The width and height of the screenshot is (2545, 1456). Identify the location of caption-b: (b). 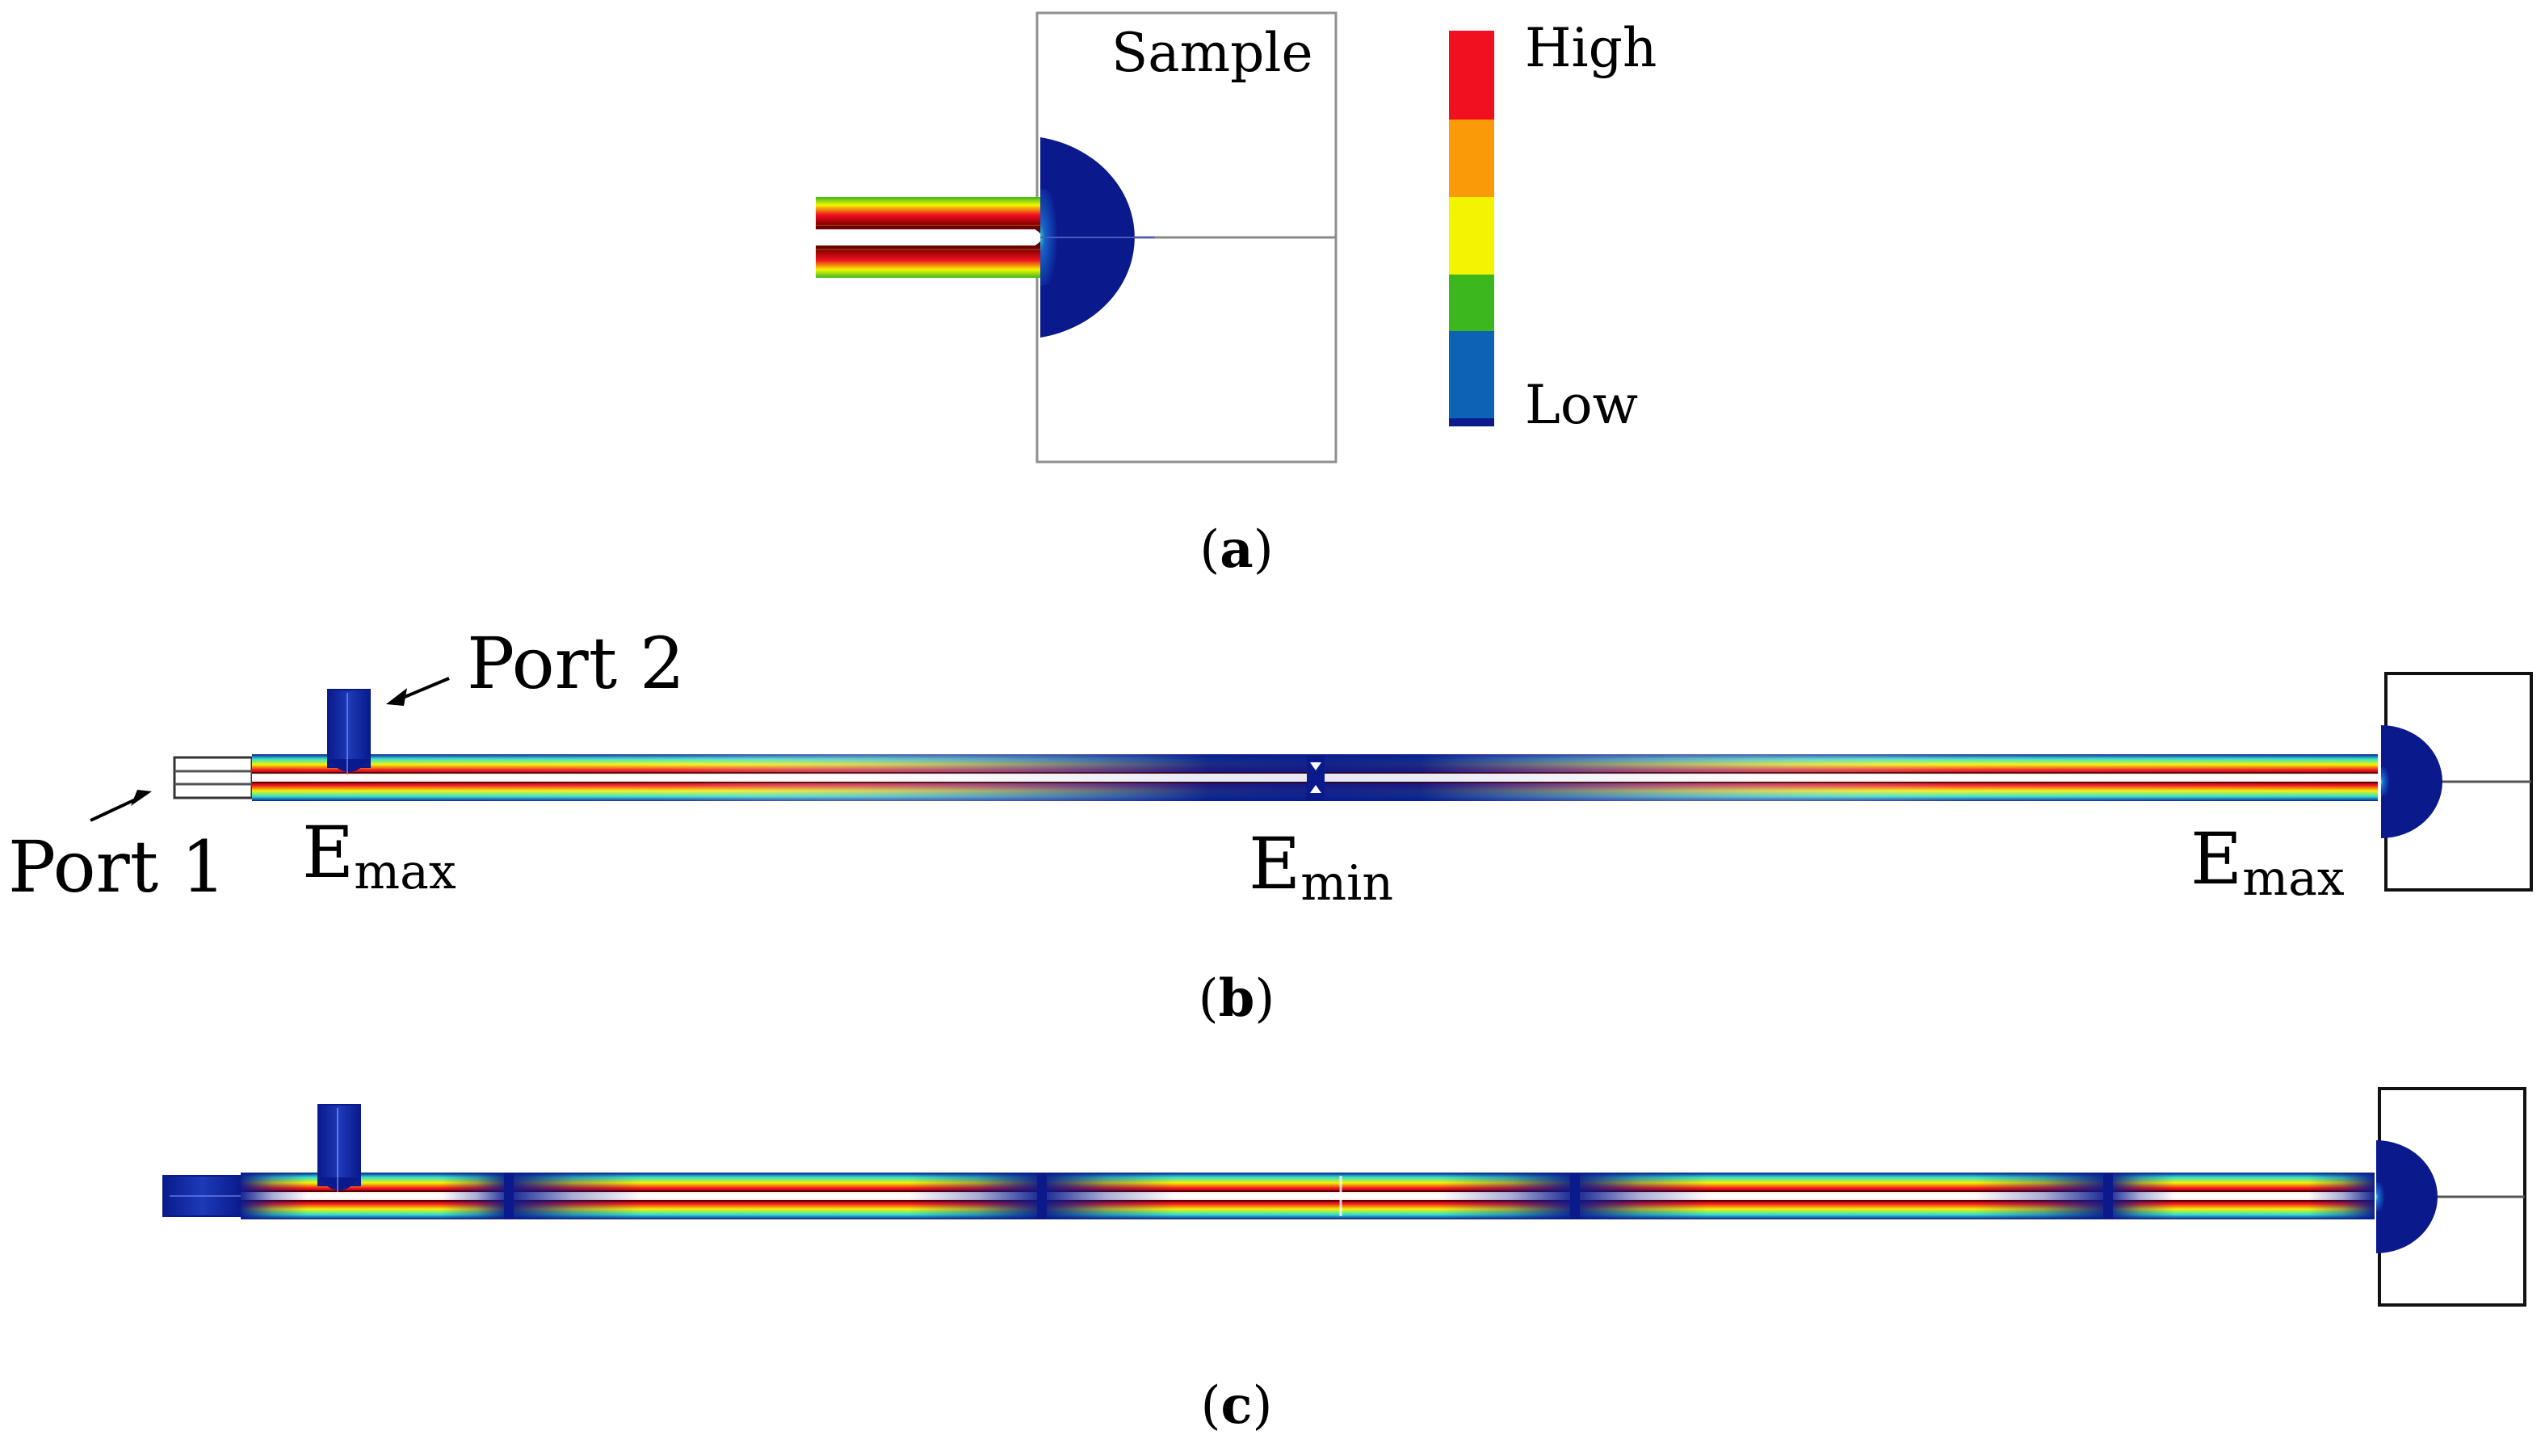
(1237, 998).